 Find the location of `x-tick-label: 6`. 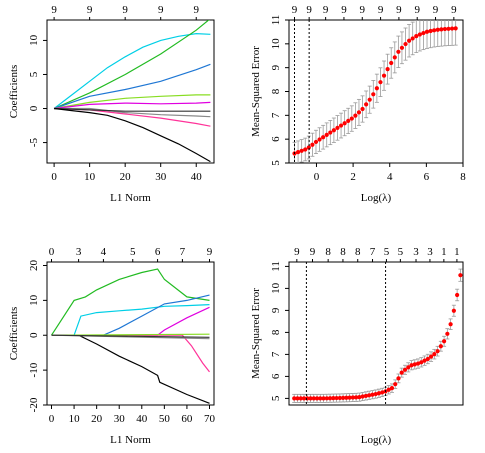

x-tick-label: 6 is located at coordinates (427, 177).